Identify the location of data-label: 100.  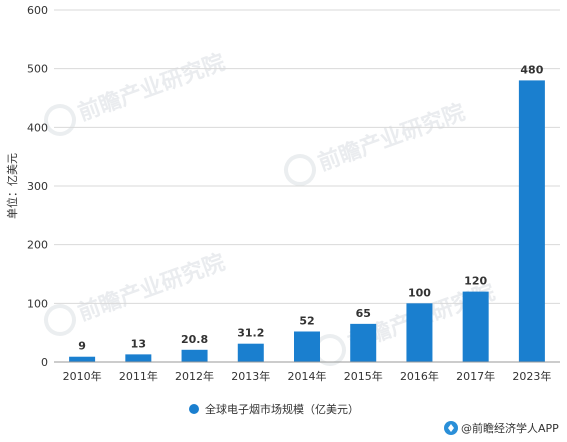
(419, 292).